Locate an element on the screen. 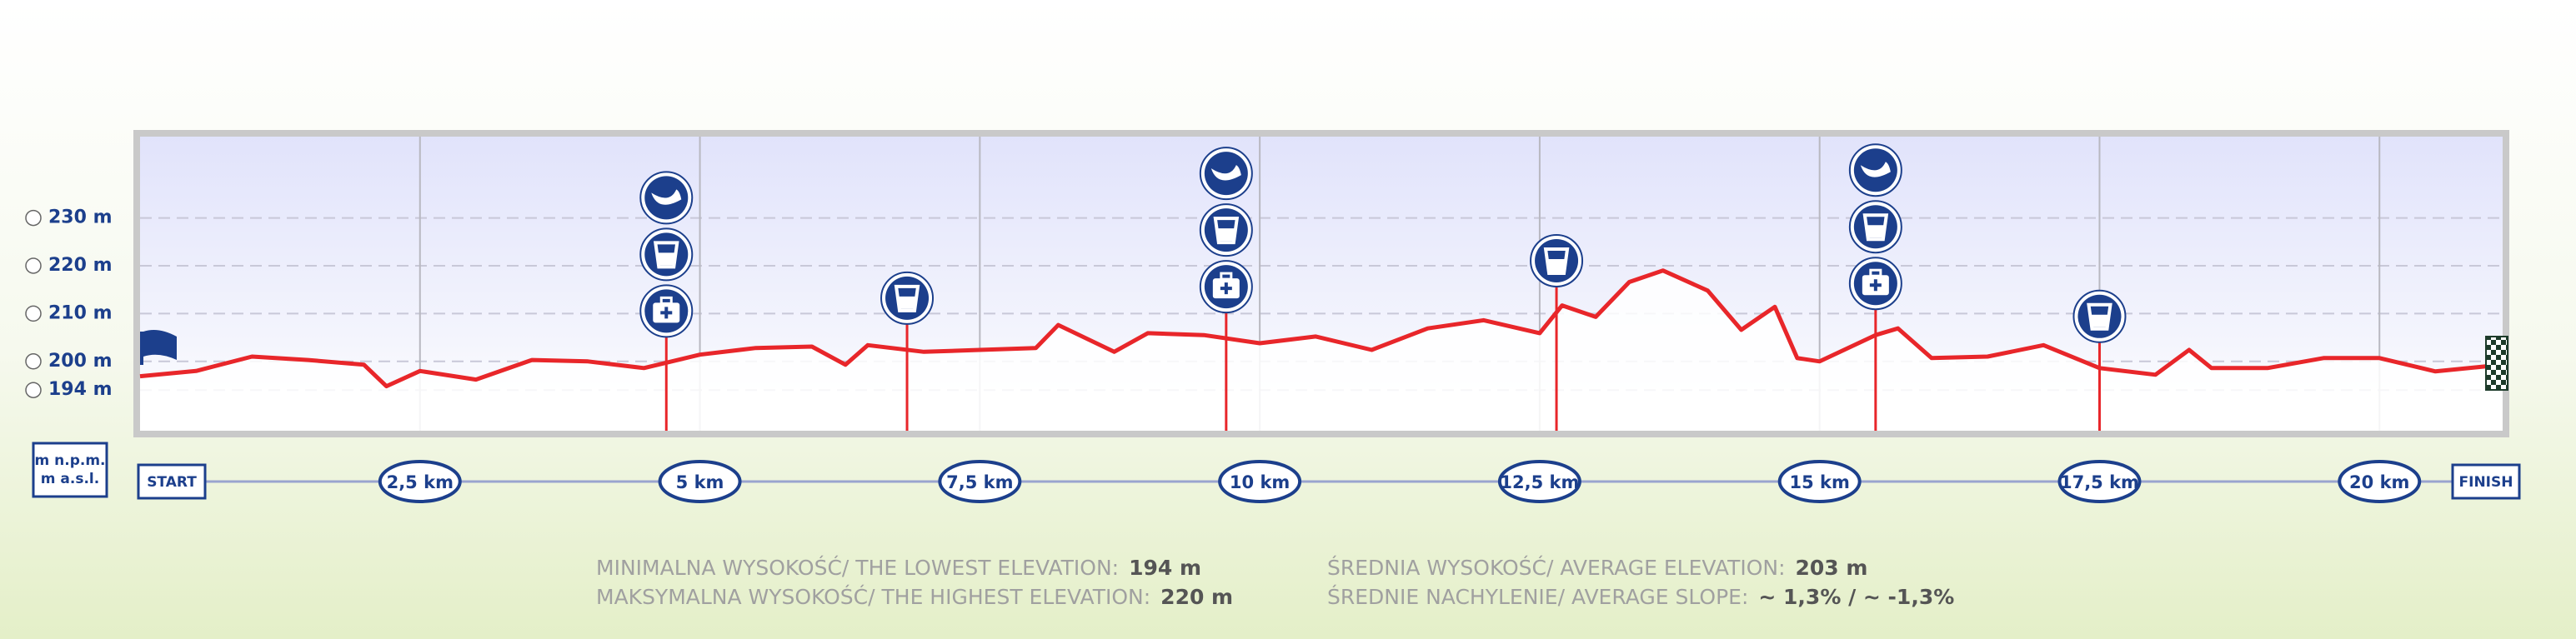  finish-label-box is located at coordinates (2486, 481).